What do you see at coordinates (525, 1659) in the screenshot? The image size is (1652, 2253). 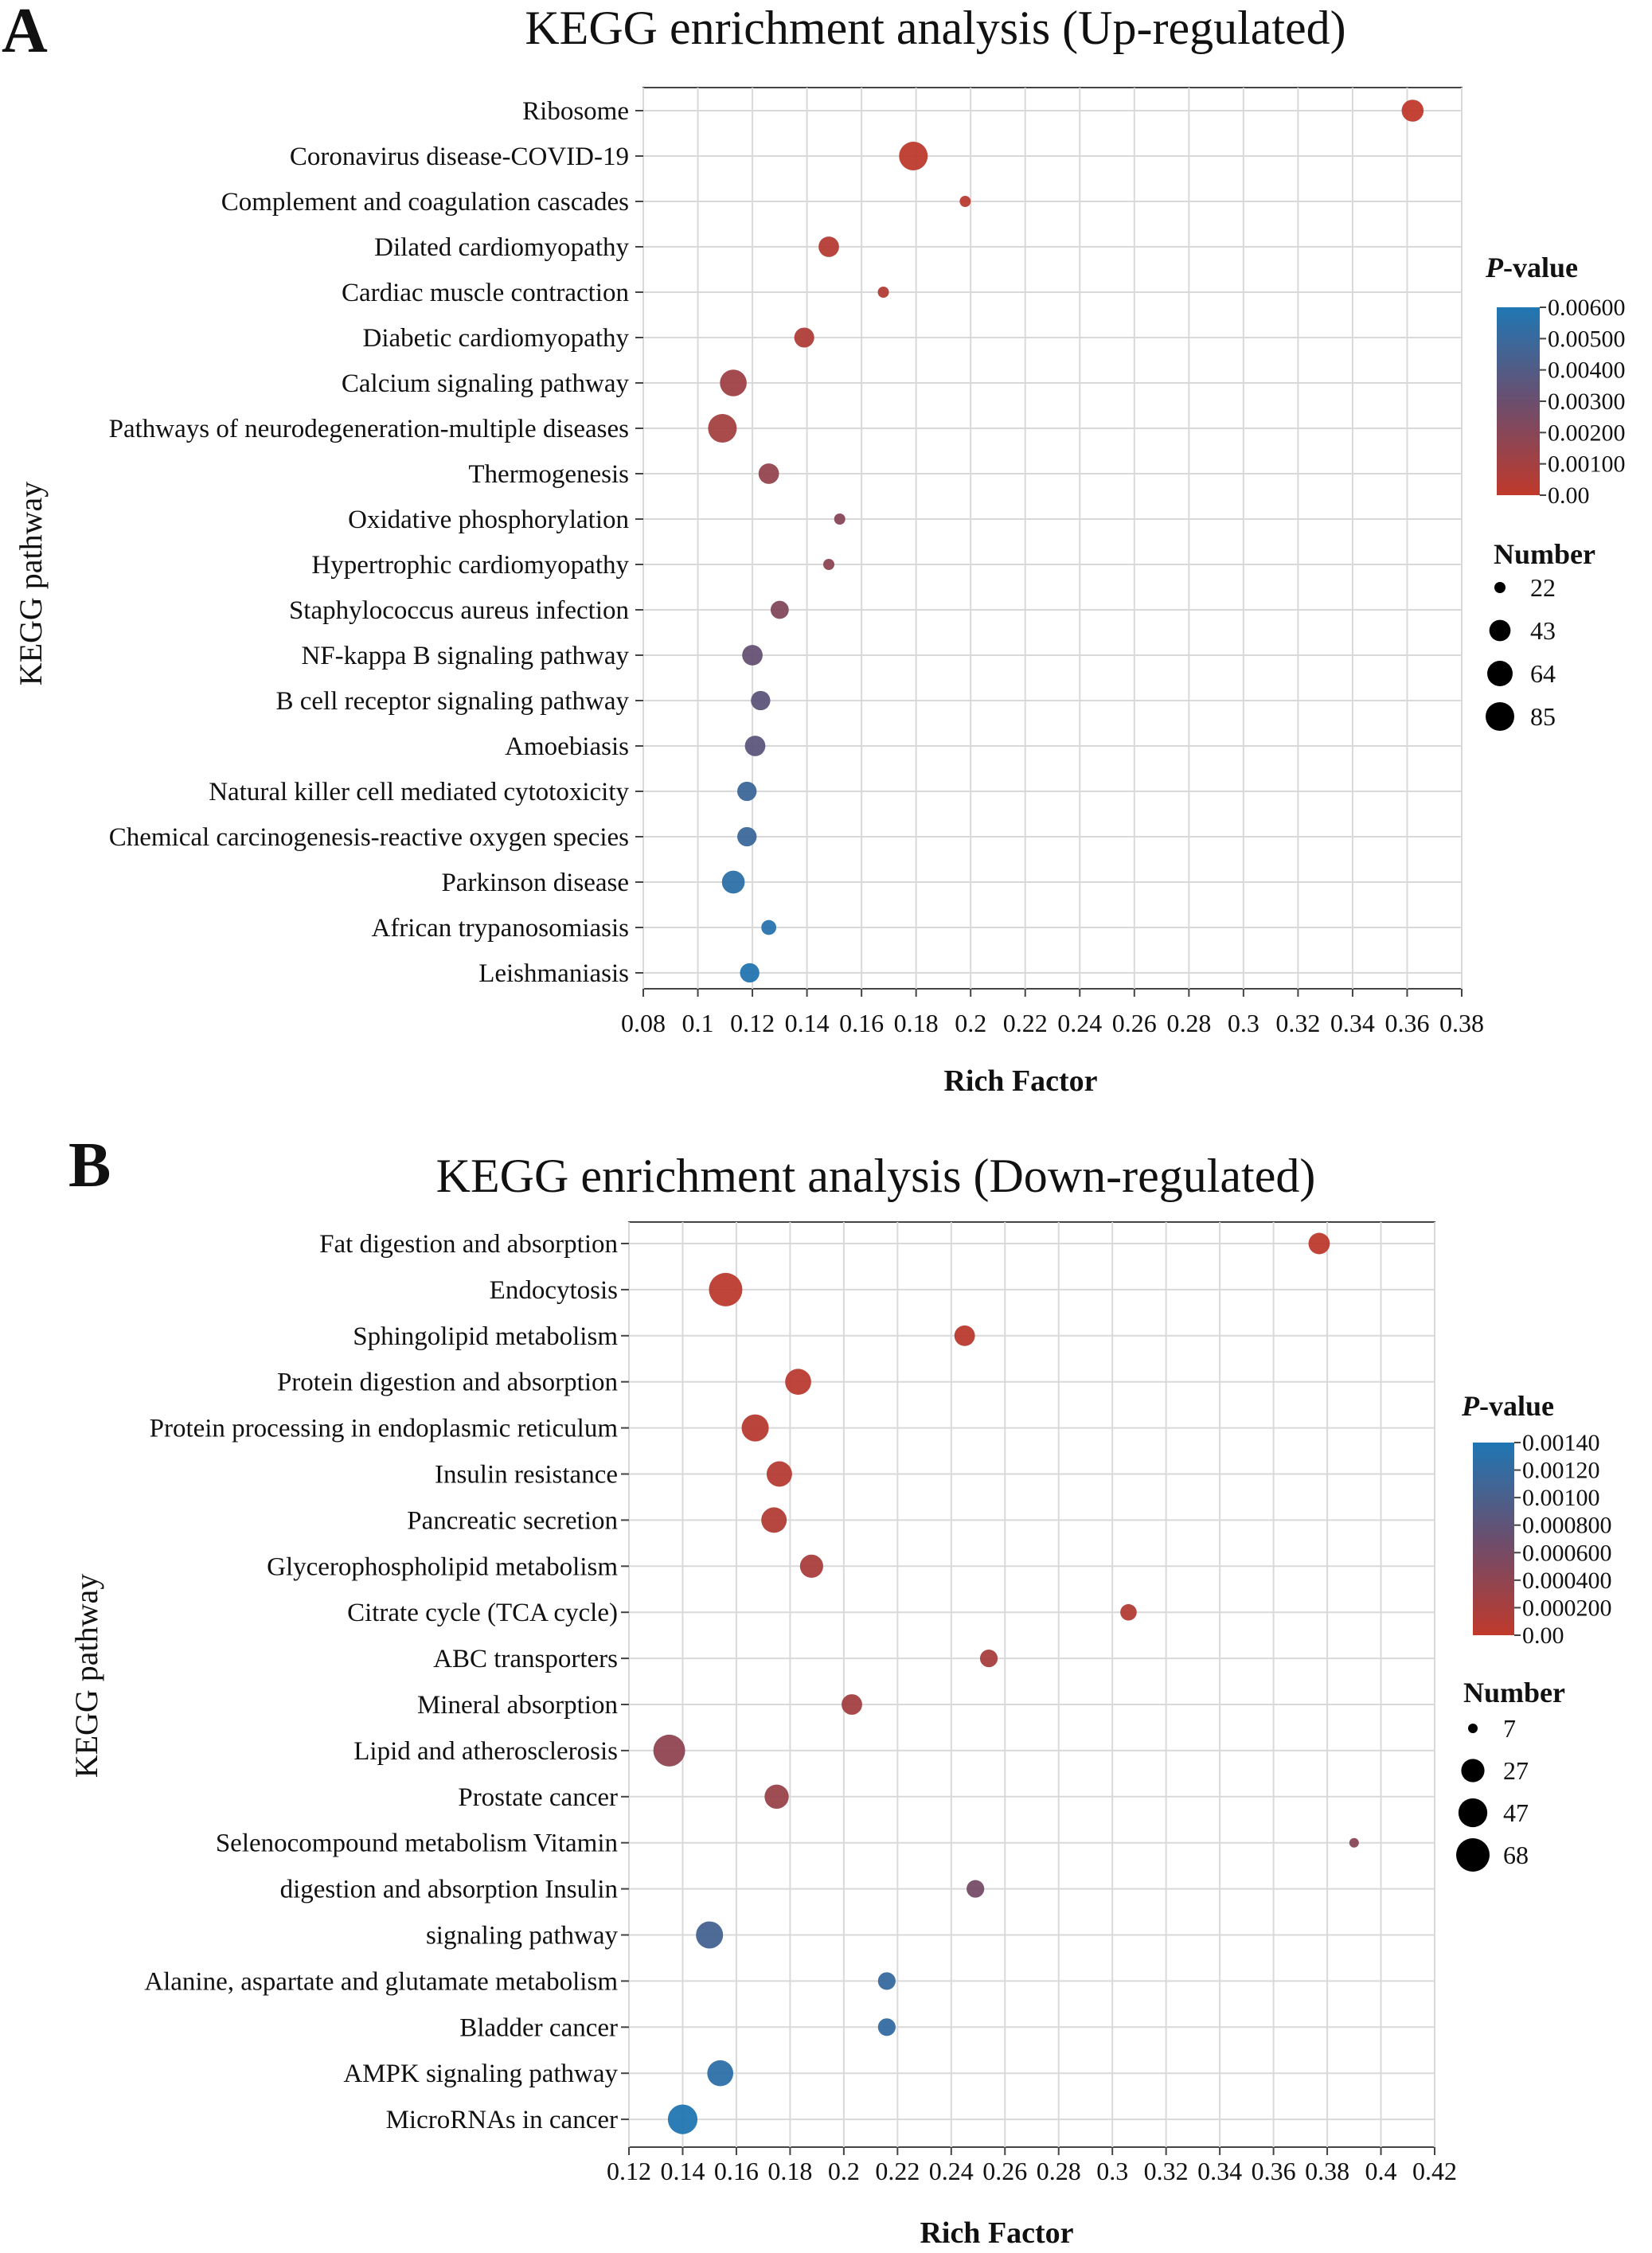 I see `y-tick-label: ABC transporters` at bounding box center [525, 1659].